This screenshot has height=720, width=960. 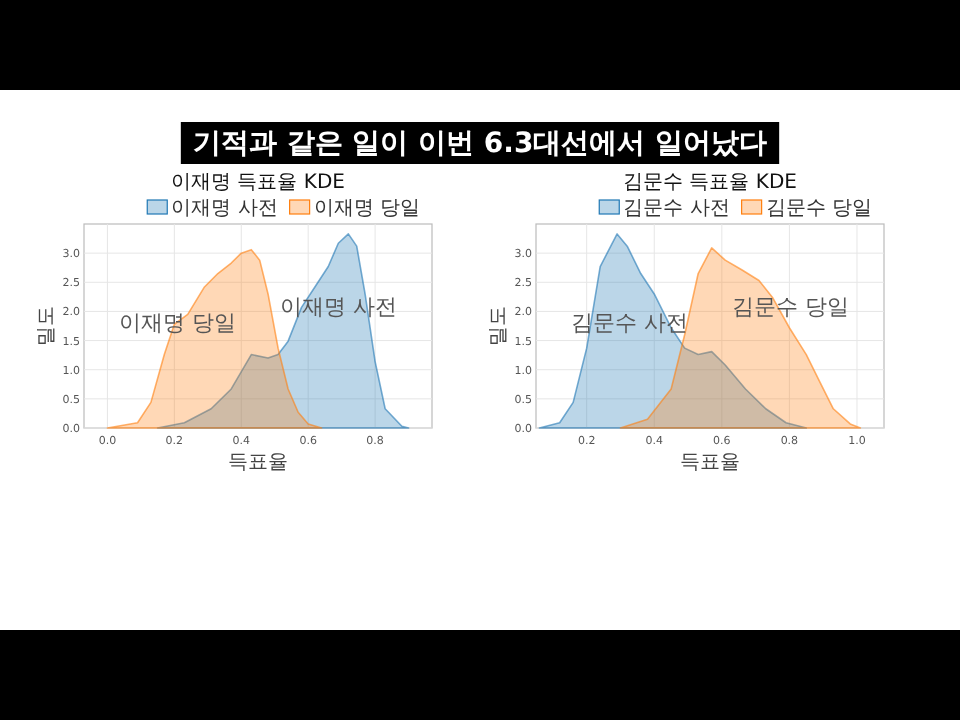 I want to click on text: 기적과 같은 일이 이번 6.3대선에서 일어났다, so click(x=480, y=144).